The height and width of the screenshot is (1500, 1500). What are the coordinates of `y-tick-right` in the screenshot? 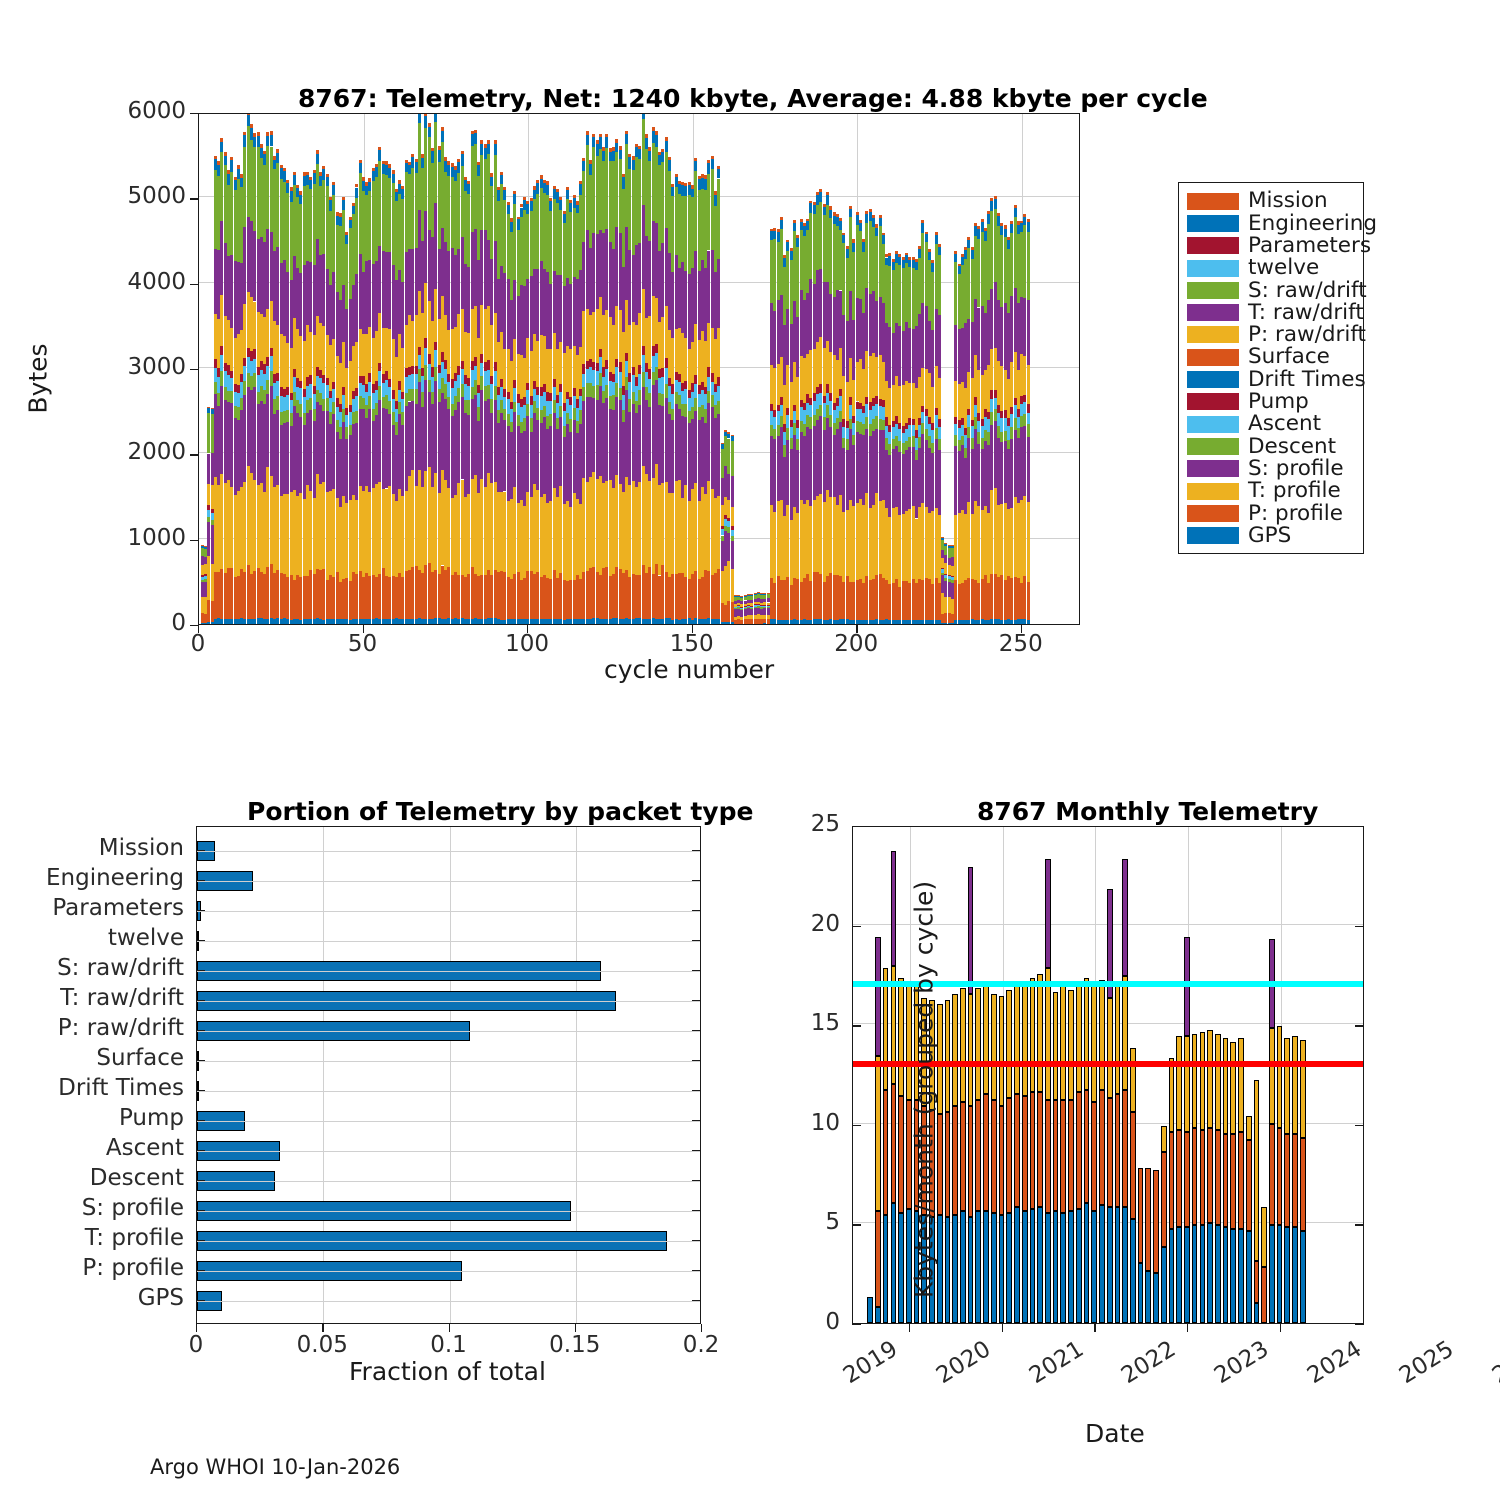 It's located at (696, 1271).